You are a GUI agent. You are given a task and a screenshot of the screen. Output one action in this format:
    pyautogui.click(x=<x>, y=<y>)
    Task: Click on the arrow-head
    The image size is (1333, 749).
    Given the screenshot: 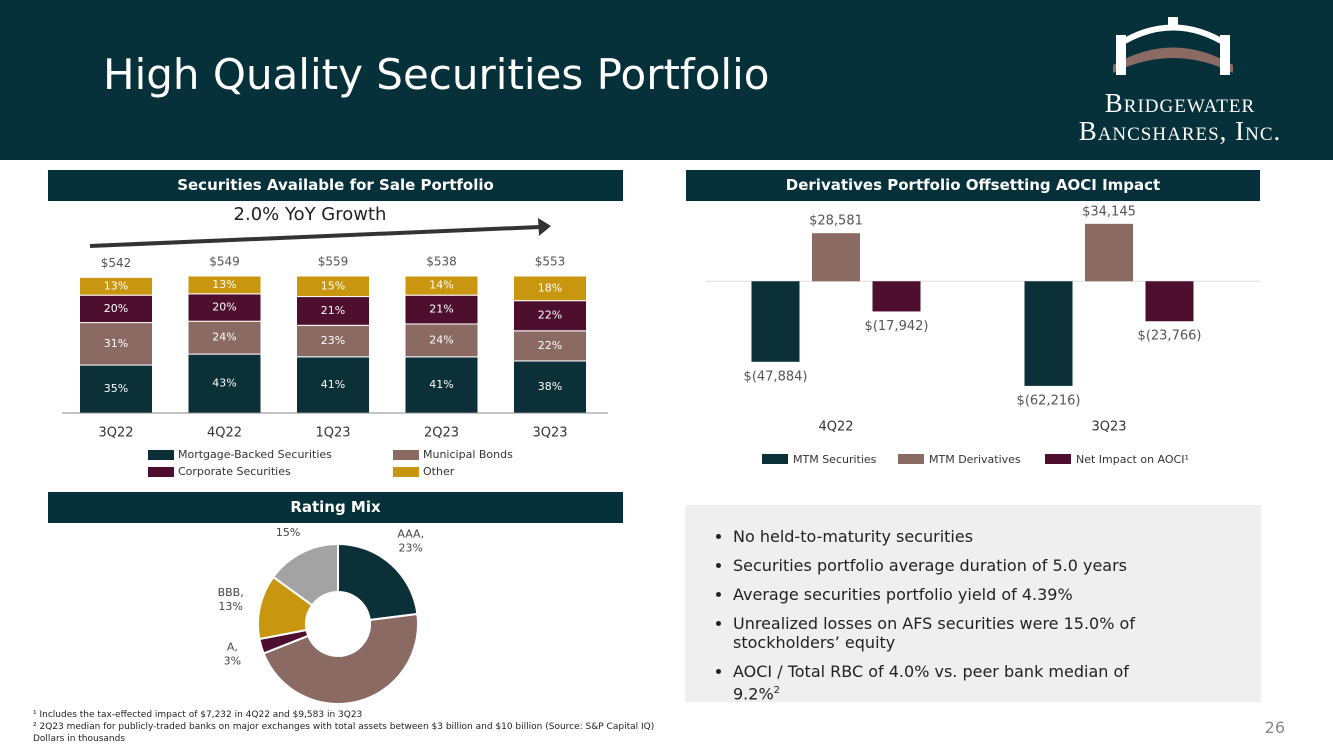 What is the action you would take?
    pyautogui.click(x=544, y=227)
    